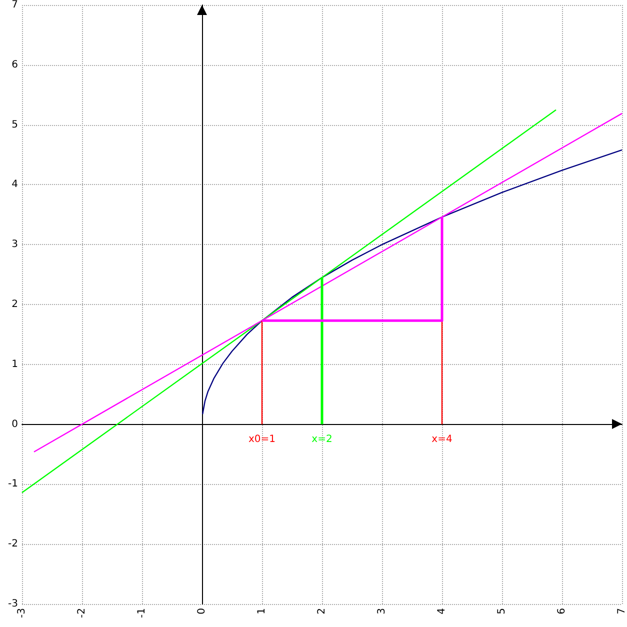  What do you see at coordinates (15, 184) in the screenshot?
I see `y-tick-label: 4` at bounding box center [15, 184].